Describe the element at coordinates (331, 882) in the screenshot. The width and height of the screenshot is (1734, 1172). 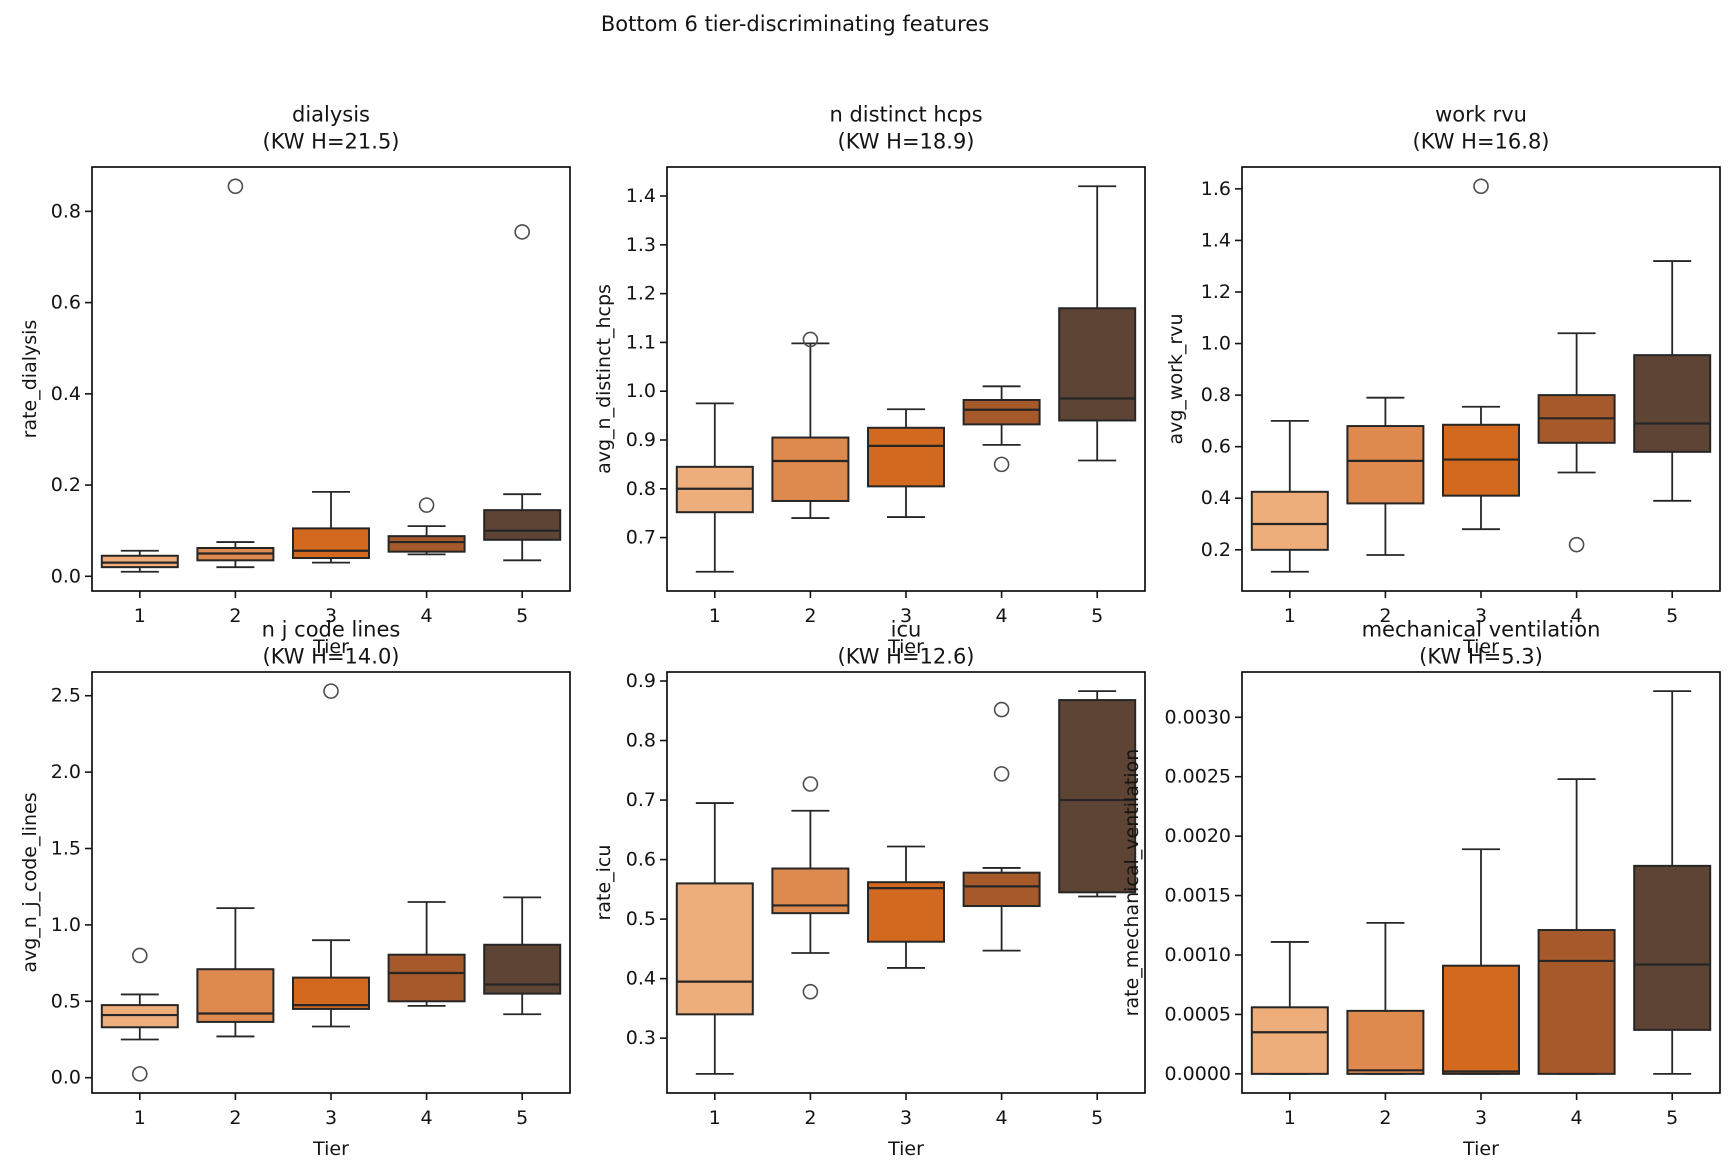
I see `axes-frame` at that location.